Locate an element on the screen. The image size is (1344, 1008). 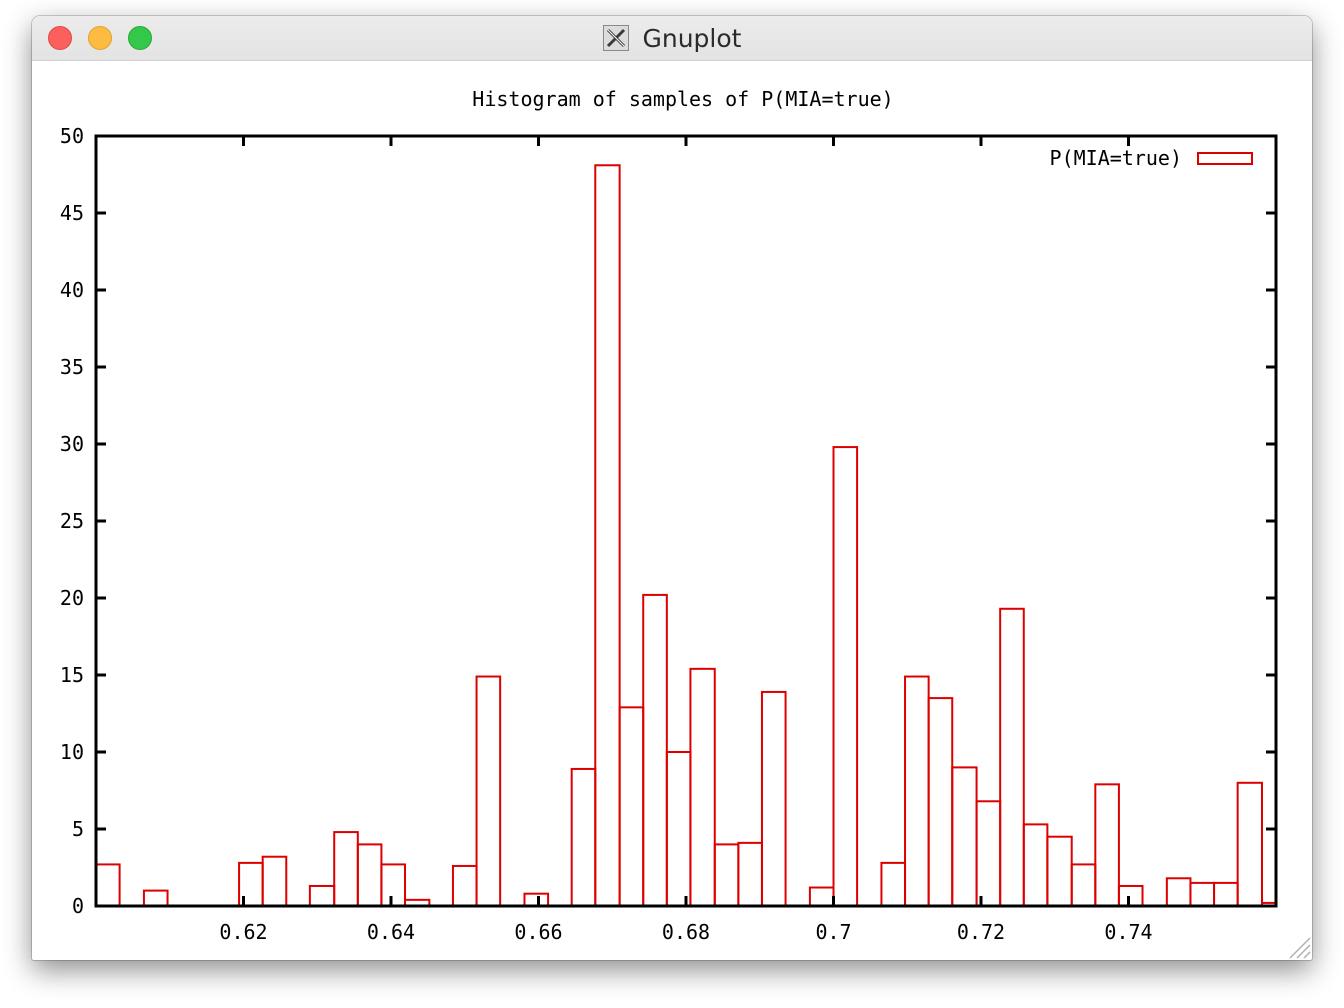
y-tick-label: 35 is located at coordinates (72, 367).